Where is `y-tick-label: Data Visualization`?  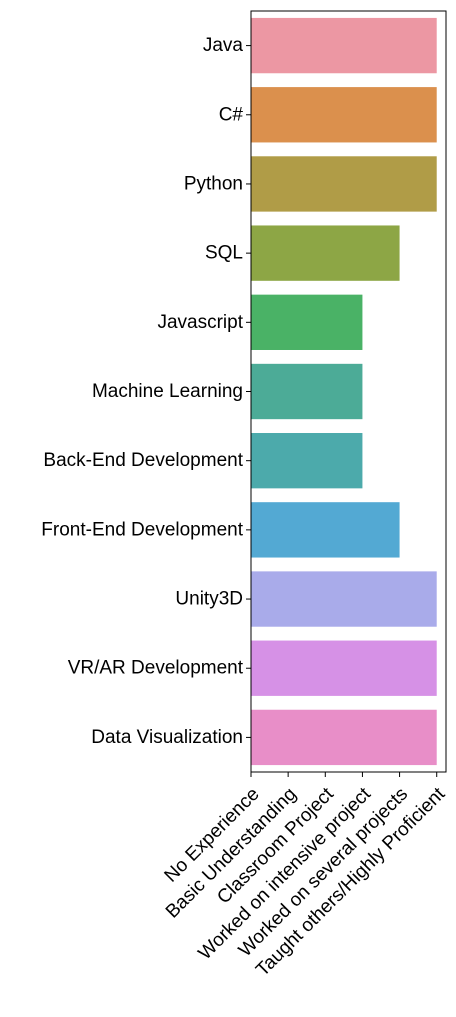
y-tick-label: Data Visualization is located at coordinates (167, 737).